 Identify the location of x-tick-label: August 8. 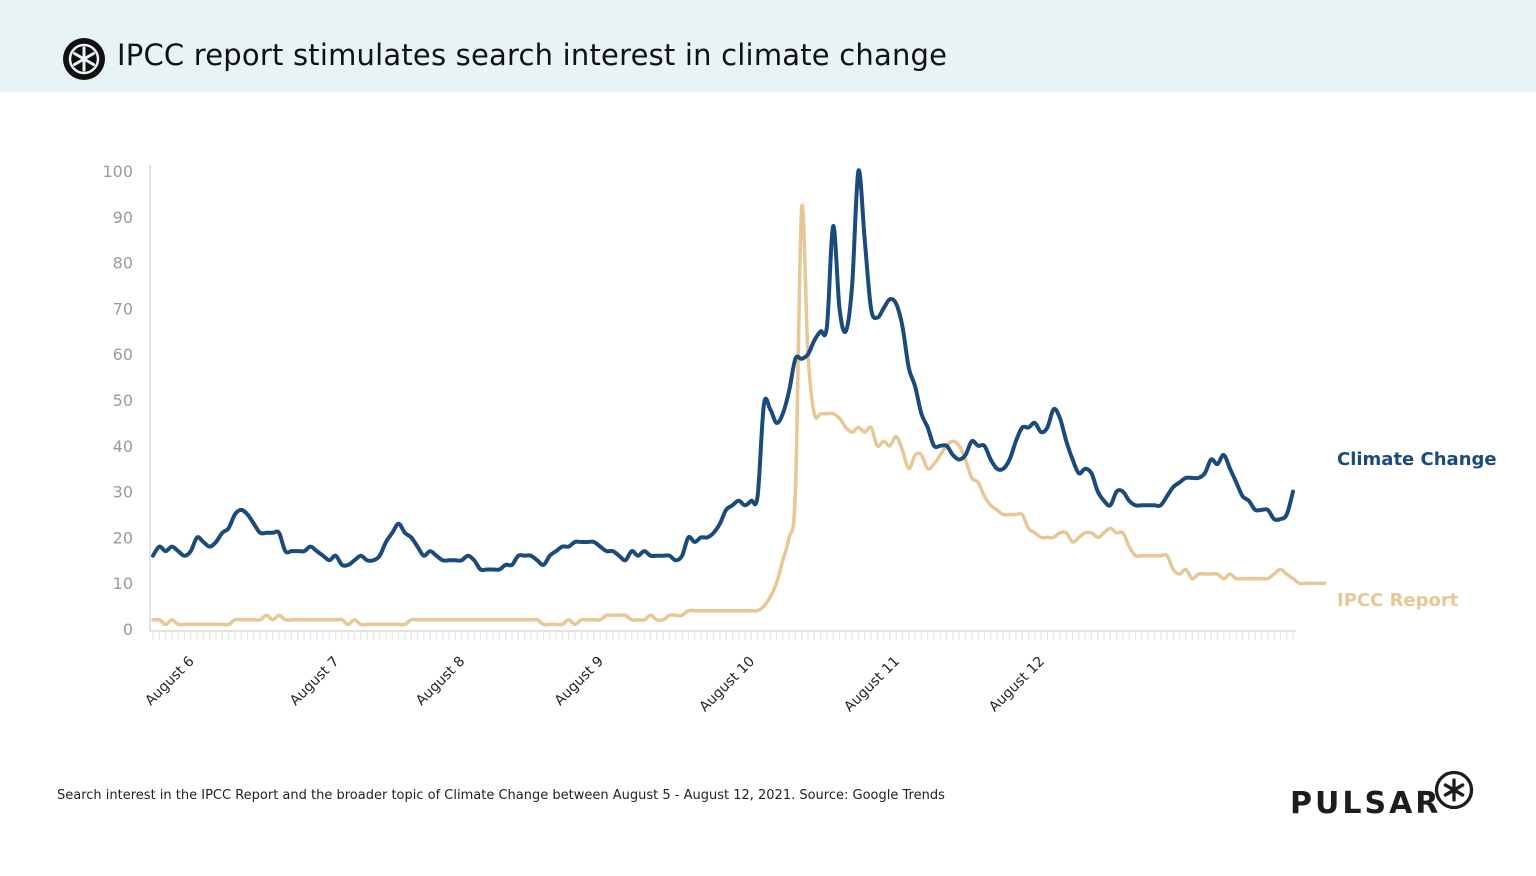
(440, 681).